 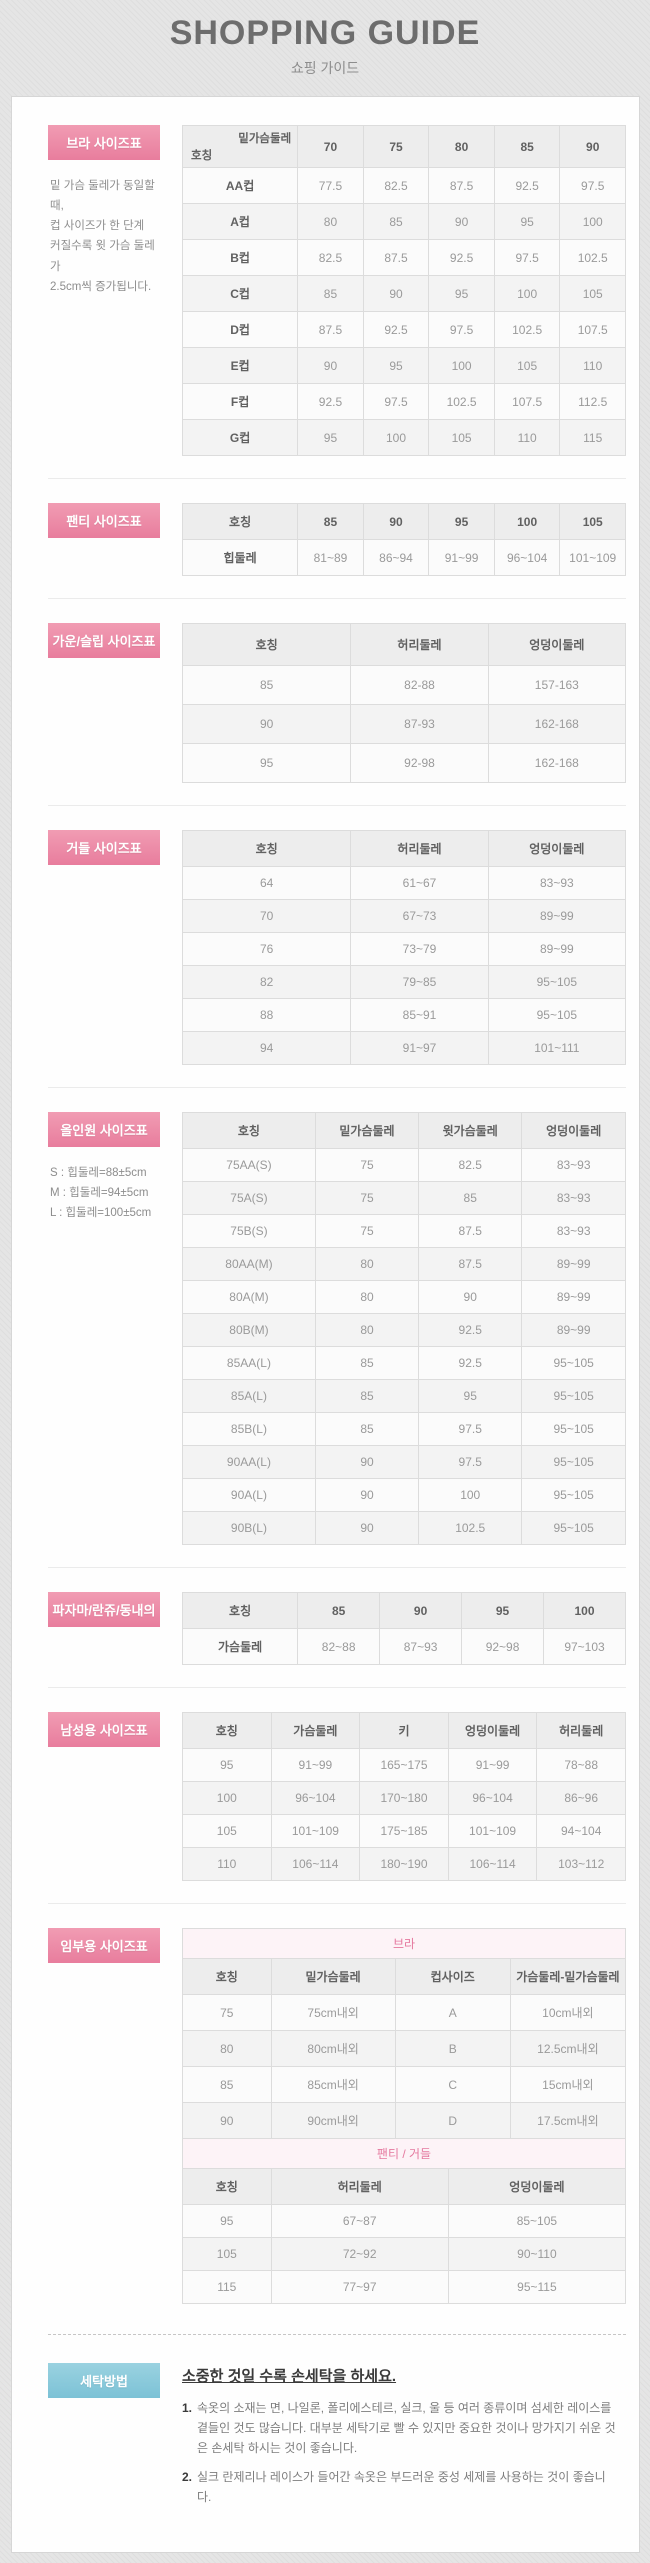 What do you see at coordinates (227, 2012) in the screenshot?
I see `row-label-cell: 75` at bounding box center [227, 2012].